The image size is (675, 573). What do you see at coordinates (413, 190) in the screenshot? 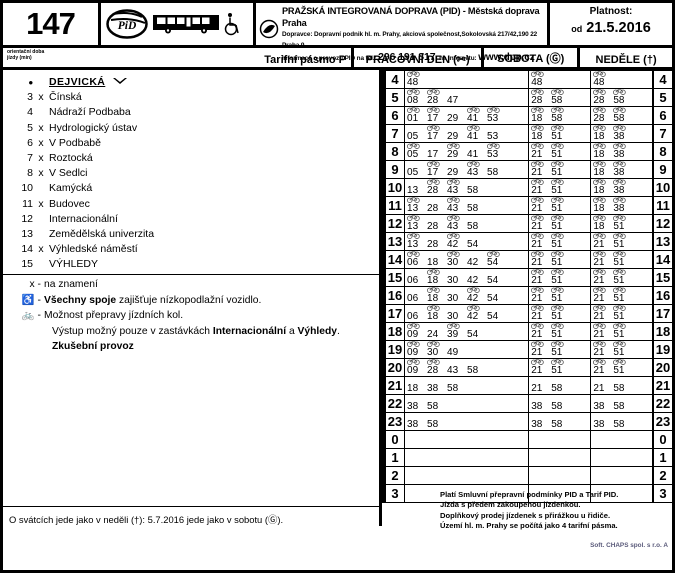
I see `departure-minute: 13` at bounding box center [413, 190].